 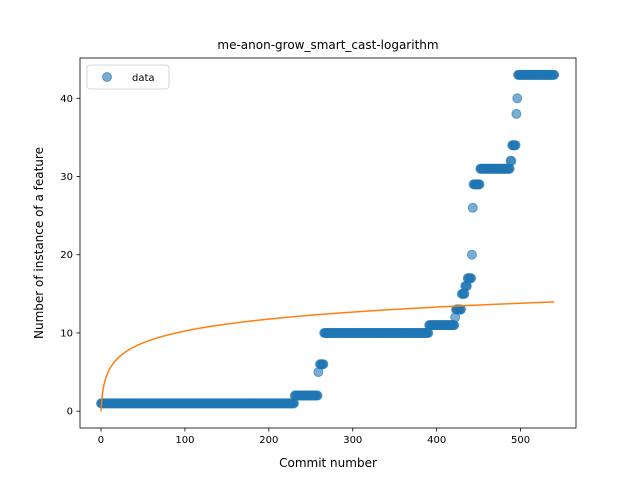 What do you see at coordinates (143, 78) in the screenshot?
I see `legend-label-data: data` at bounding box center [143, 78].